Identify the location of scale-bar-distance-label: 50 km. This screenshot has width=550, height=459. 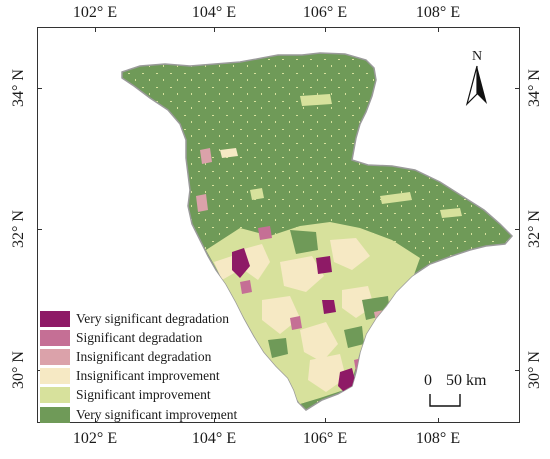
(466, 380).